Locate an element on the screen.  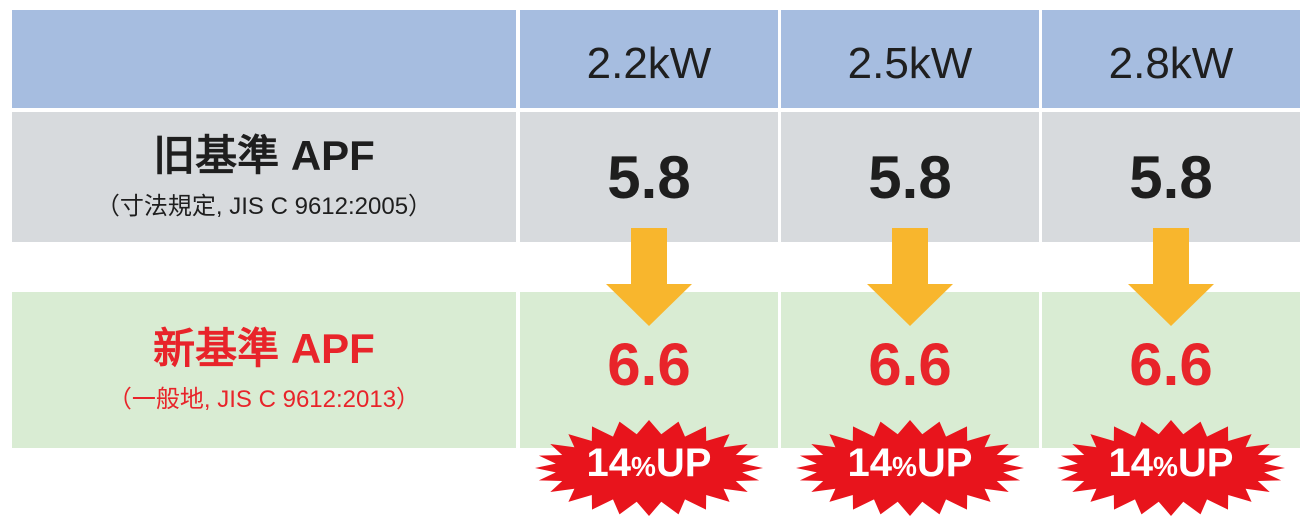
new-standard-subtitle: （一般地, JIS C 9612:2013） is located at coordinates (264, 399).